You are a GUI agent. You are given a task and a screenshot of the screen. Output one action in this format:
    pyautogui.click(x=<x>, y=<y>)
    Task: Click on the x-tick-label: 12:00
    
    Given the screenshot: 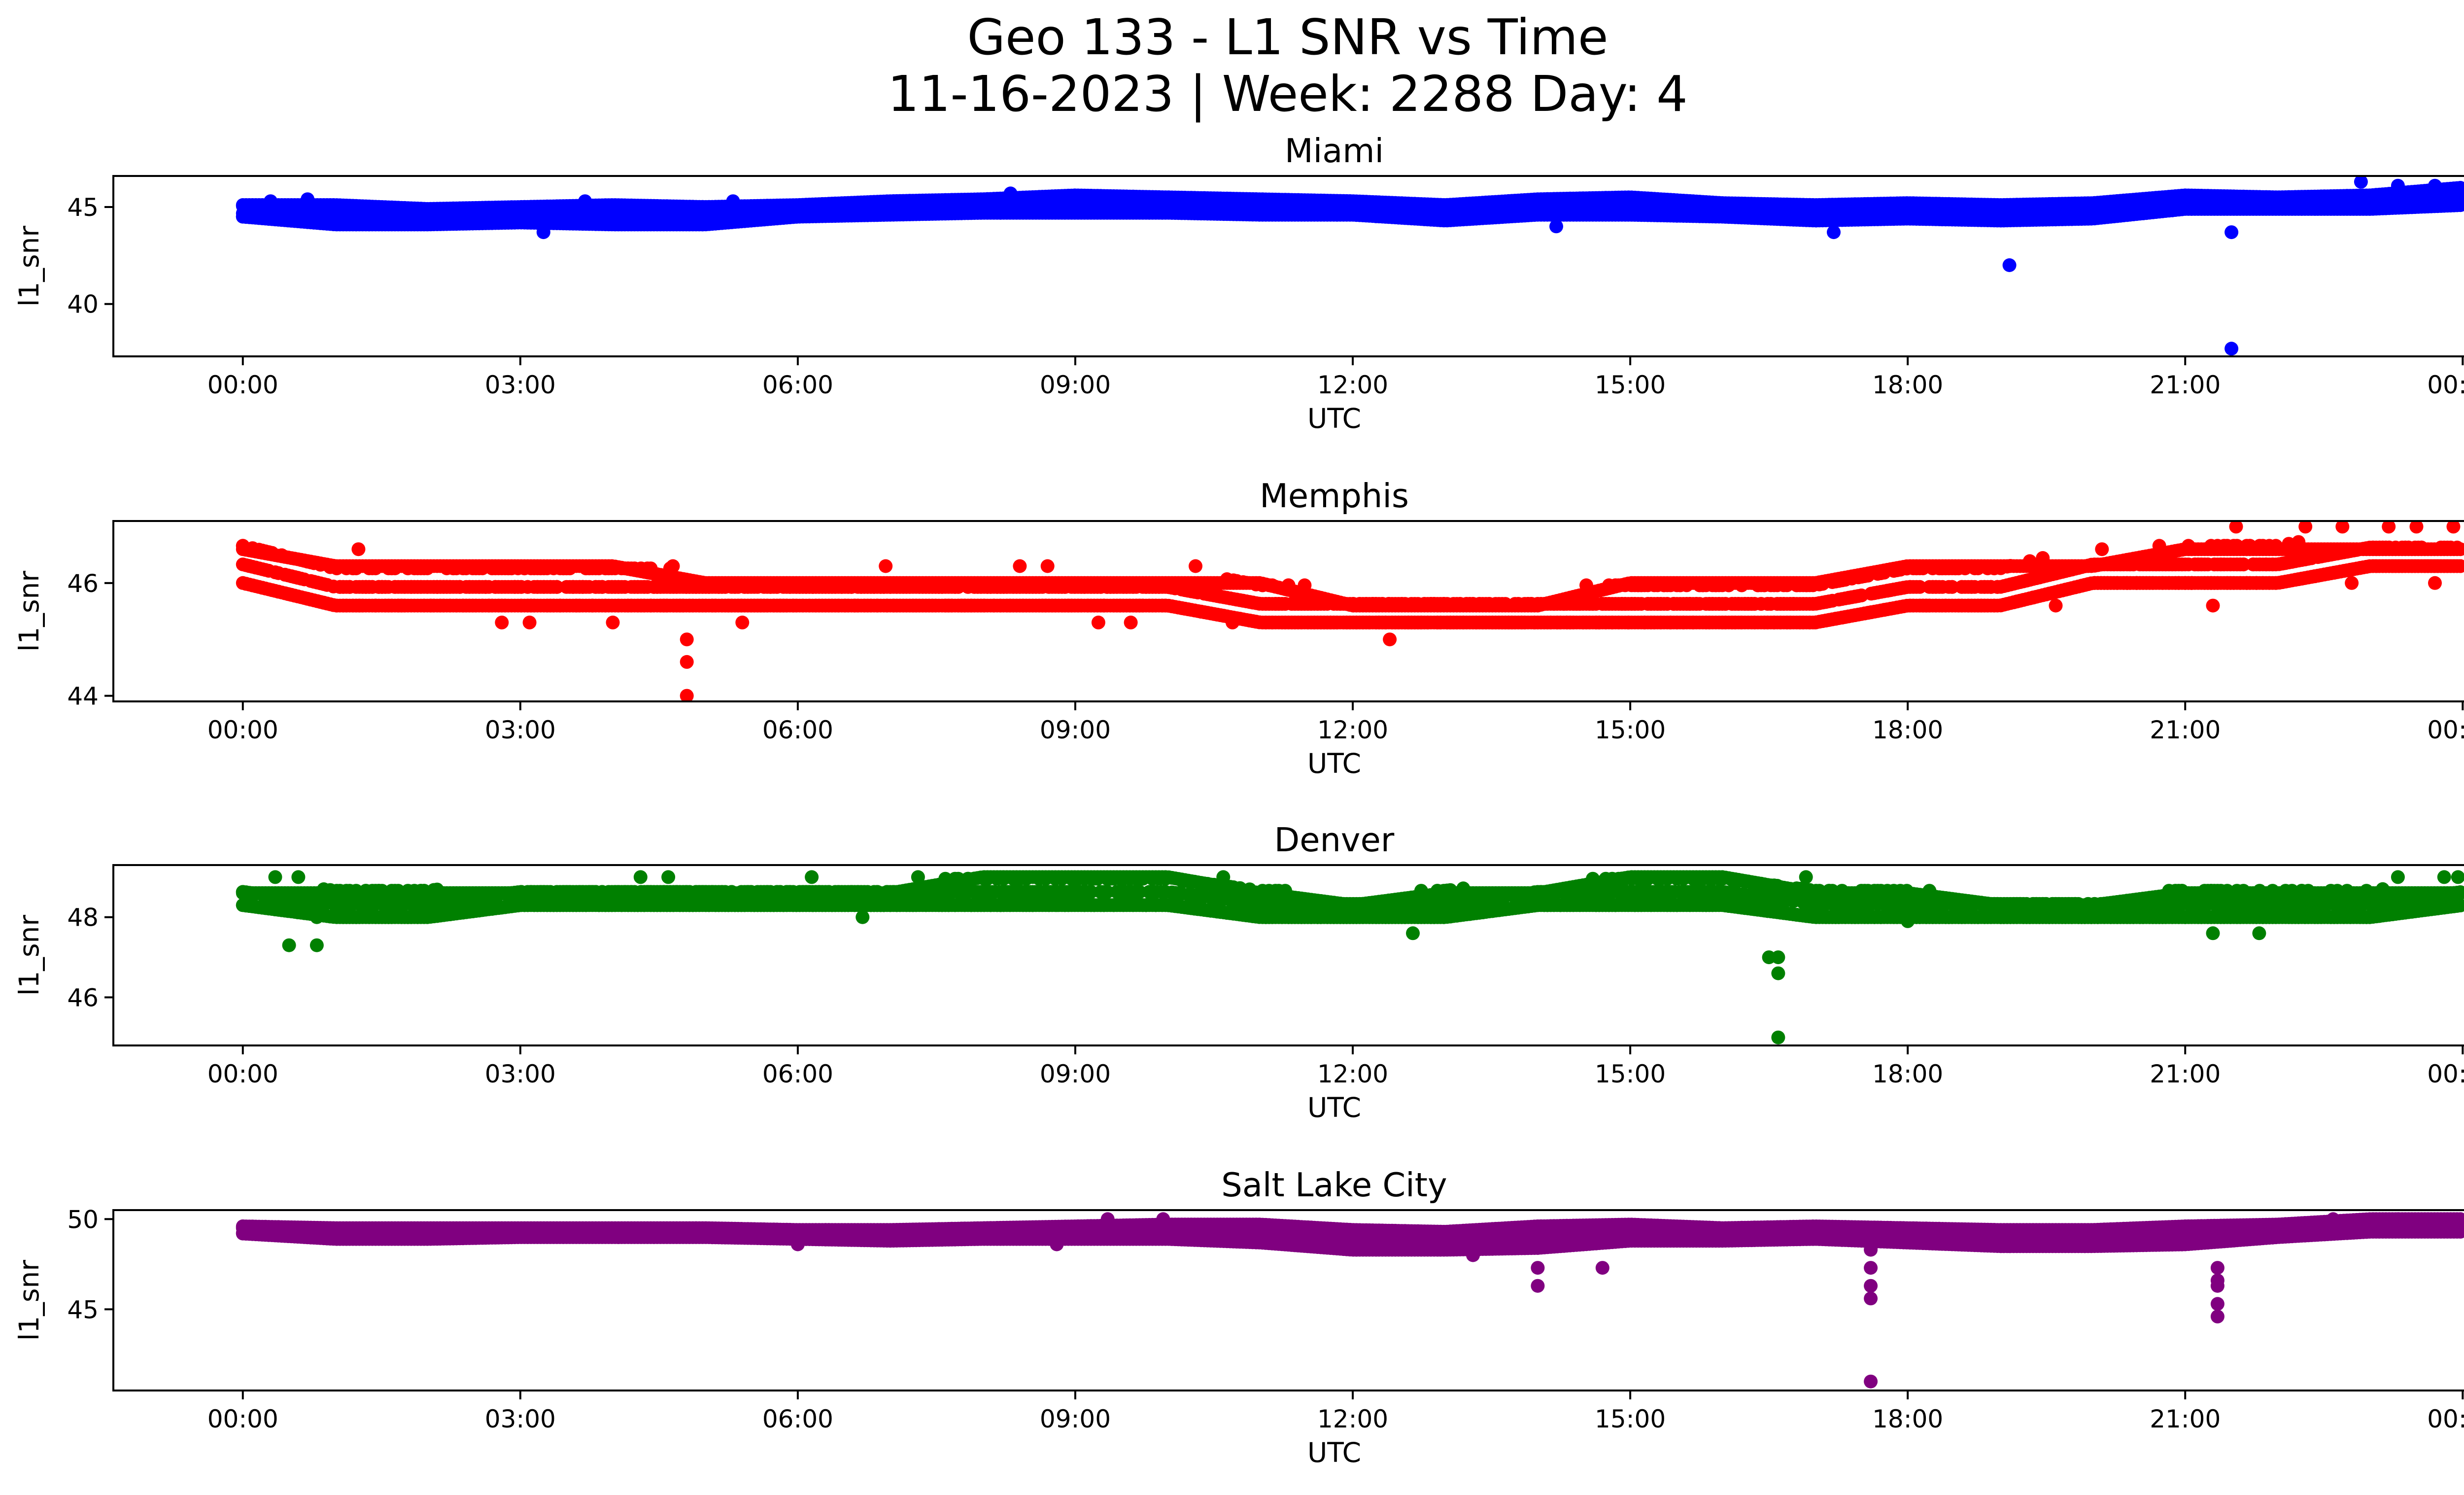 What is the action you would take?
    pyautogui.click(x=1352, y=385)
    